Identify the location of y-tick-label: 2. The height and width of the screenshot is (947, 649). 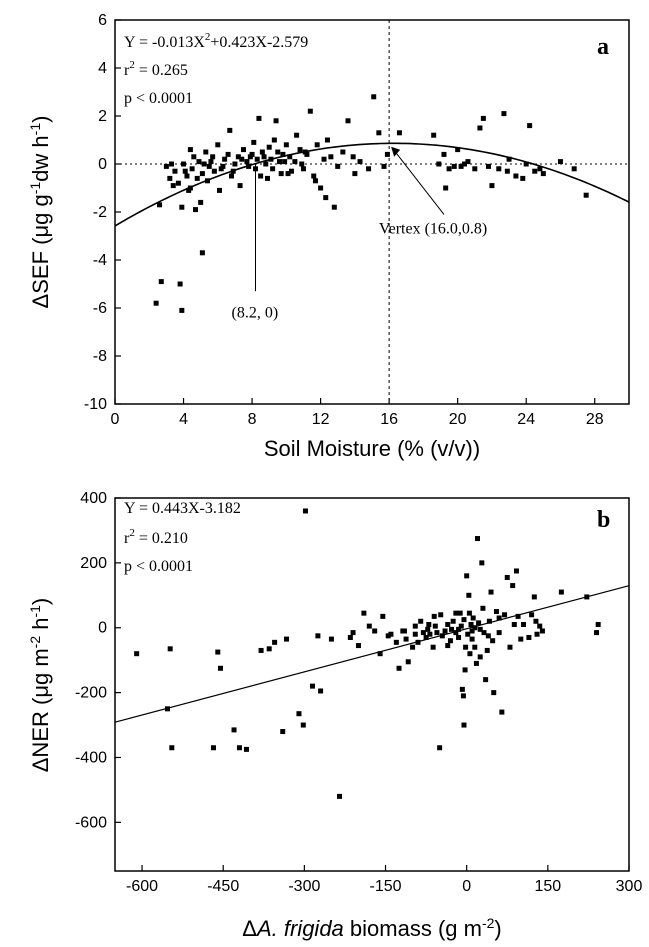
(102, 116).